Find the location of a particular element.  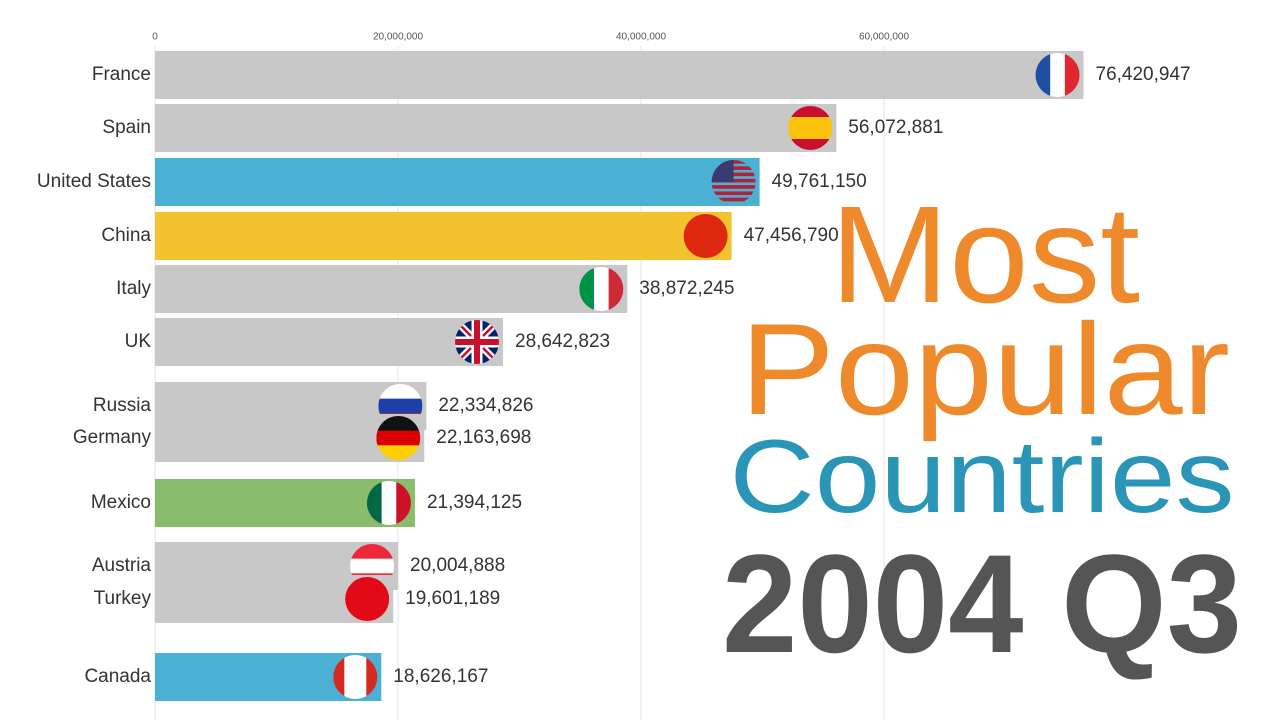

category-label: Italy is located at coordinates (133, 288).